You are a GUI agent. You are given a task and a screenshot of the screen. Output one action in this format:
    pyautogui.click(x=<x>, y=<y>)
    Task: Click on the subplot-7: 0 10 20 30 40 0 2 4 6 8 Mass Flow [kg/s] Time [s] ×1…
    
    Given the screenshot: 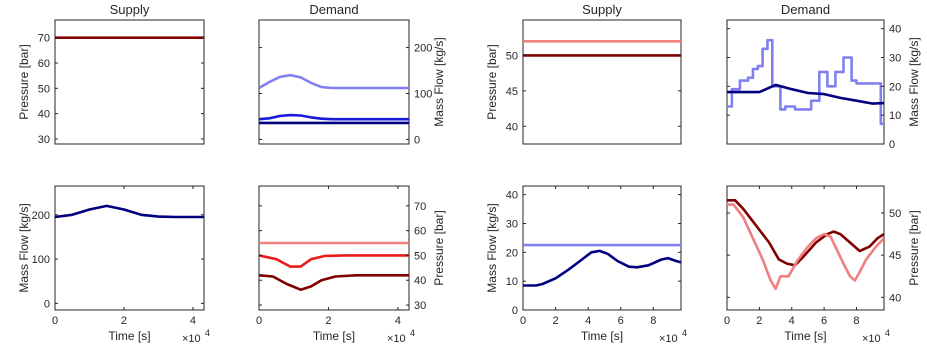 What is the action you would take?
    pyautogui.click(x=586, y=265)
    